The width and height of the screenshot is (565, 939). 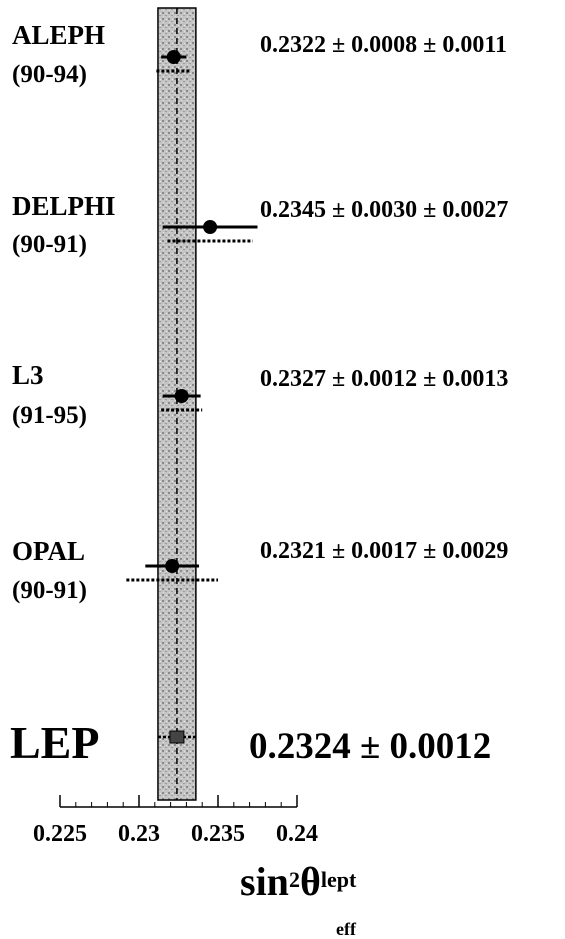 What do you see at coordinates (384, 551) in the screenshot?
I see `data-label-opal: 0.2321 ± 0.0017 ± 0.0029` at bounding box center [384, 551].